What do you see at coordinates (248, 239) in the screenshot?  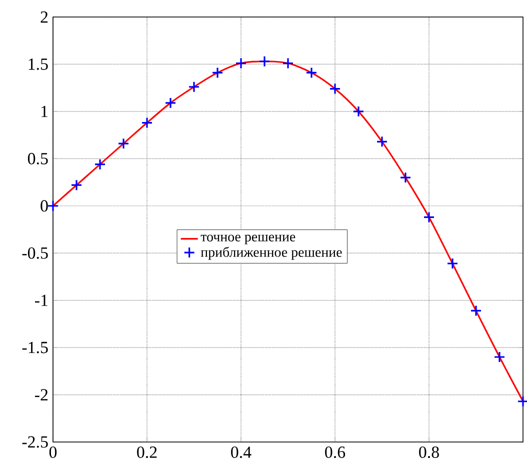 I see `legend-label: точное решение` at bounding box center [248, 239].